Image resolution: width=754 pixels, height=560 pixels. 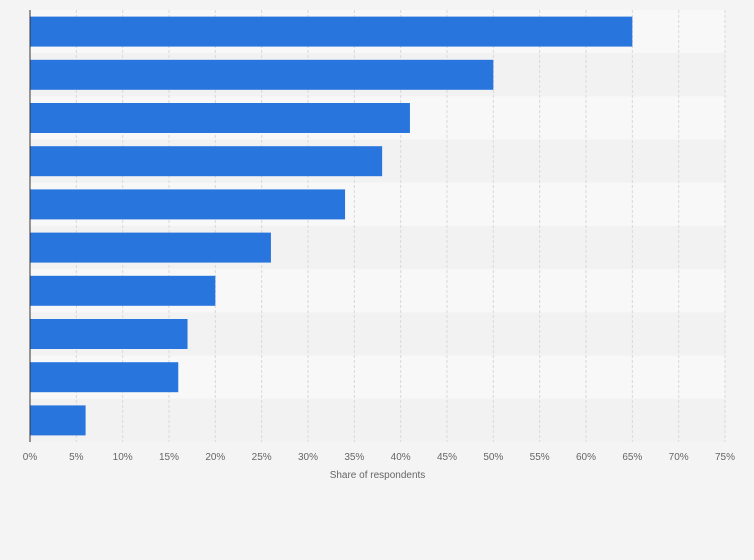 What do you see at coordinates (401, 457) in the screenshot?
I see `x-tick-label: 40%` at bounding box center [401, 457].